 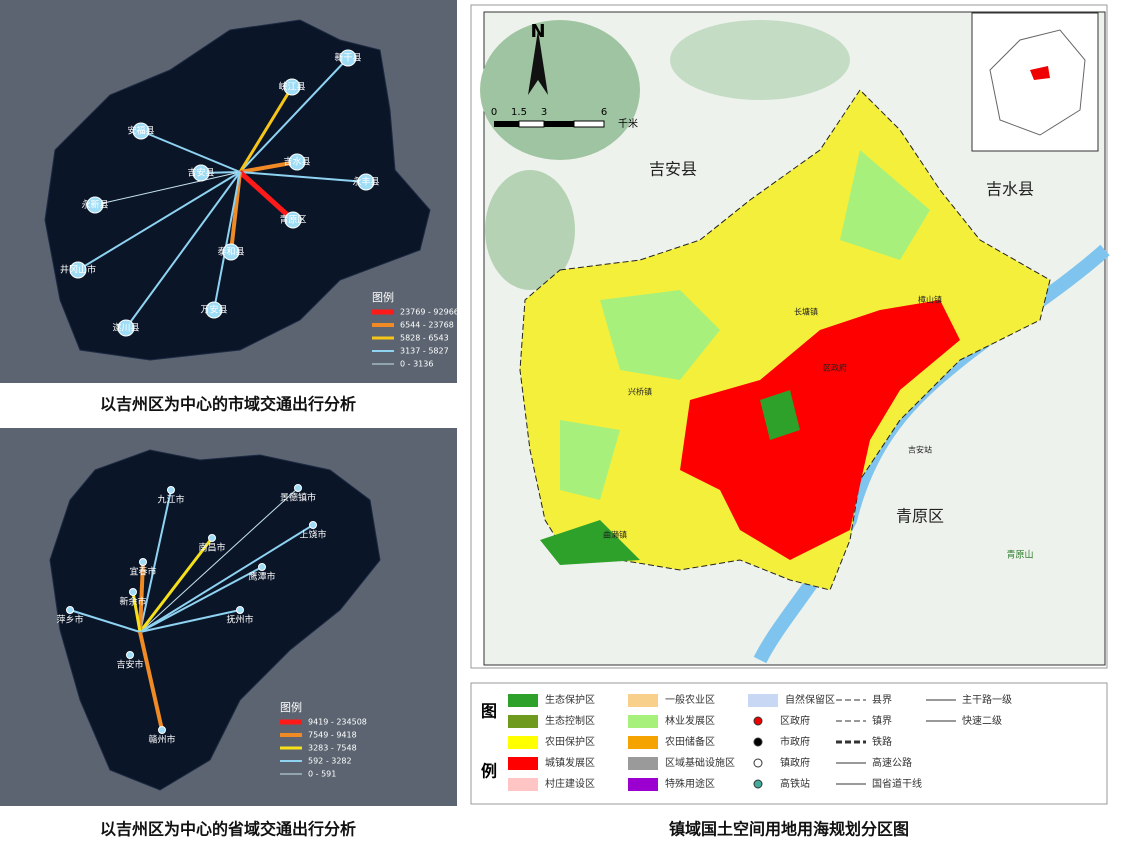 I want to click on caption: 镇域国土空间用地用海规划分区图, so click(x=789, y=829).